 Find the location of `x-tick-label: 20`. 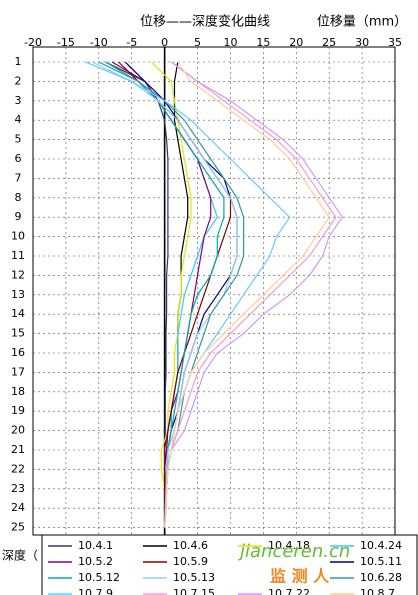

x-tick-label: 20 is located at coordinates (296, 42).